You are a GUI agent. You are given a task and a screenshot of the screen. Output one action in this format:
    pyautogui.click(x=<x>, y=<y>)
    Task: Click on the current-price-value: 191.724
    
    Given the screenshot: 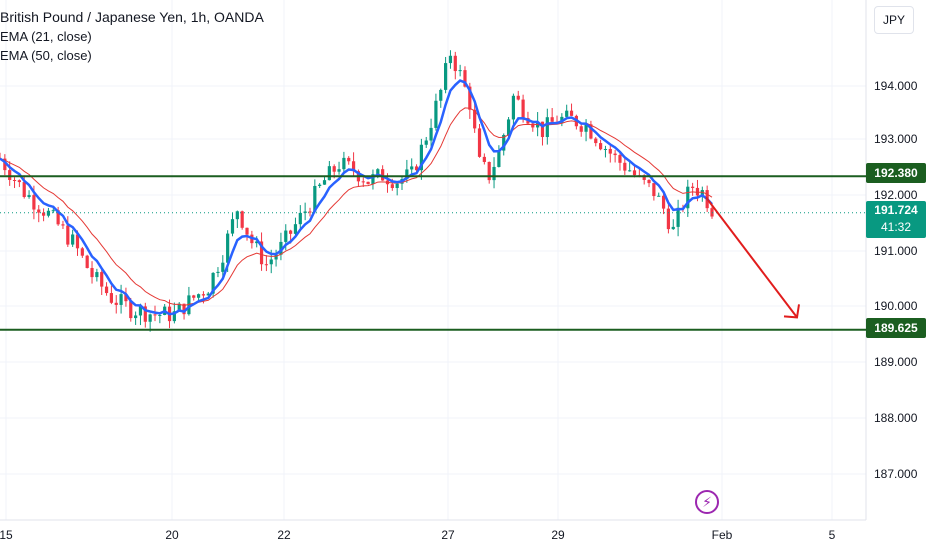 What is the action you would take?
    pyautogui.click(x=896, y=210)
    